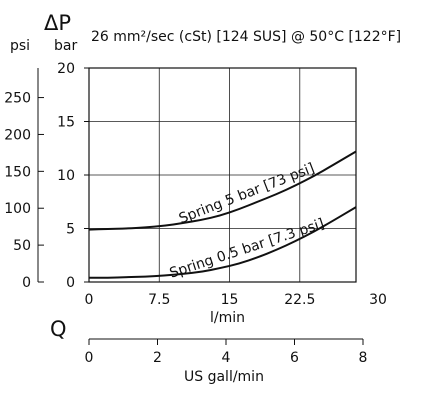 The image size is (439, 400). What do you see at coordinates (299, 300) in the screenshot?
I see `x-tick-label: 22.5` at bounding box center [299, 300].